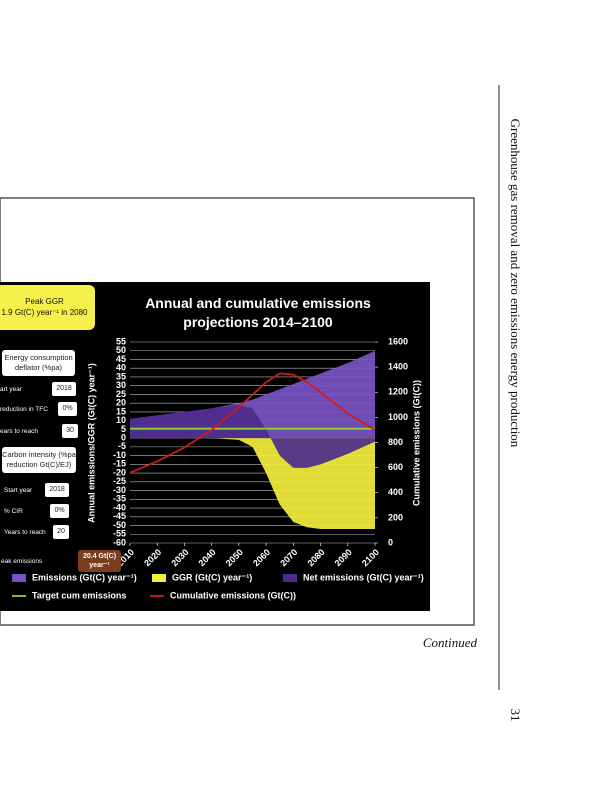 The image size is (599, 800). Describe the element at coordinates (24, 409) in the screenshot. I see `control-label: reduction in TFC` at that location.